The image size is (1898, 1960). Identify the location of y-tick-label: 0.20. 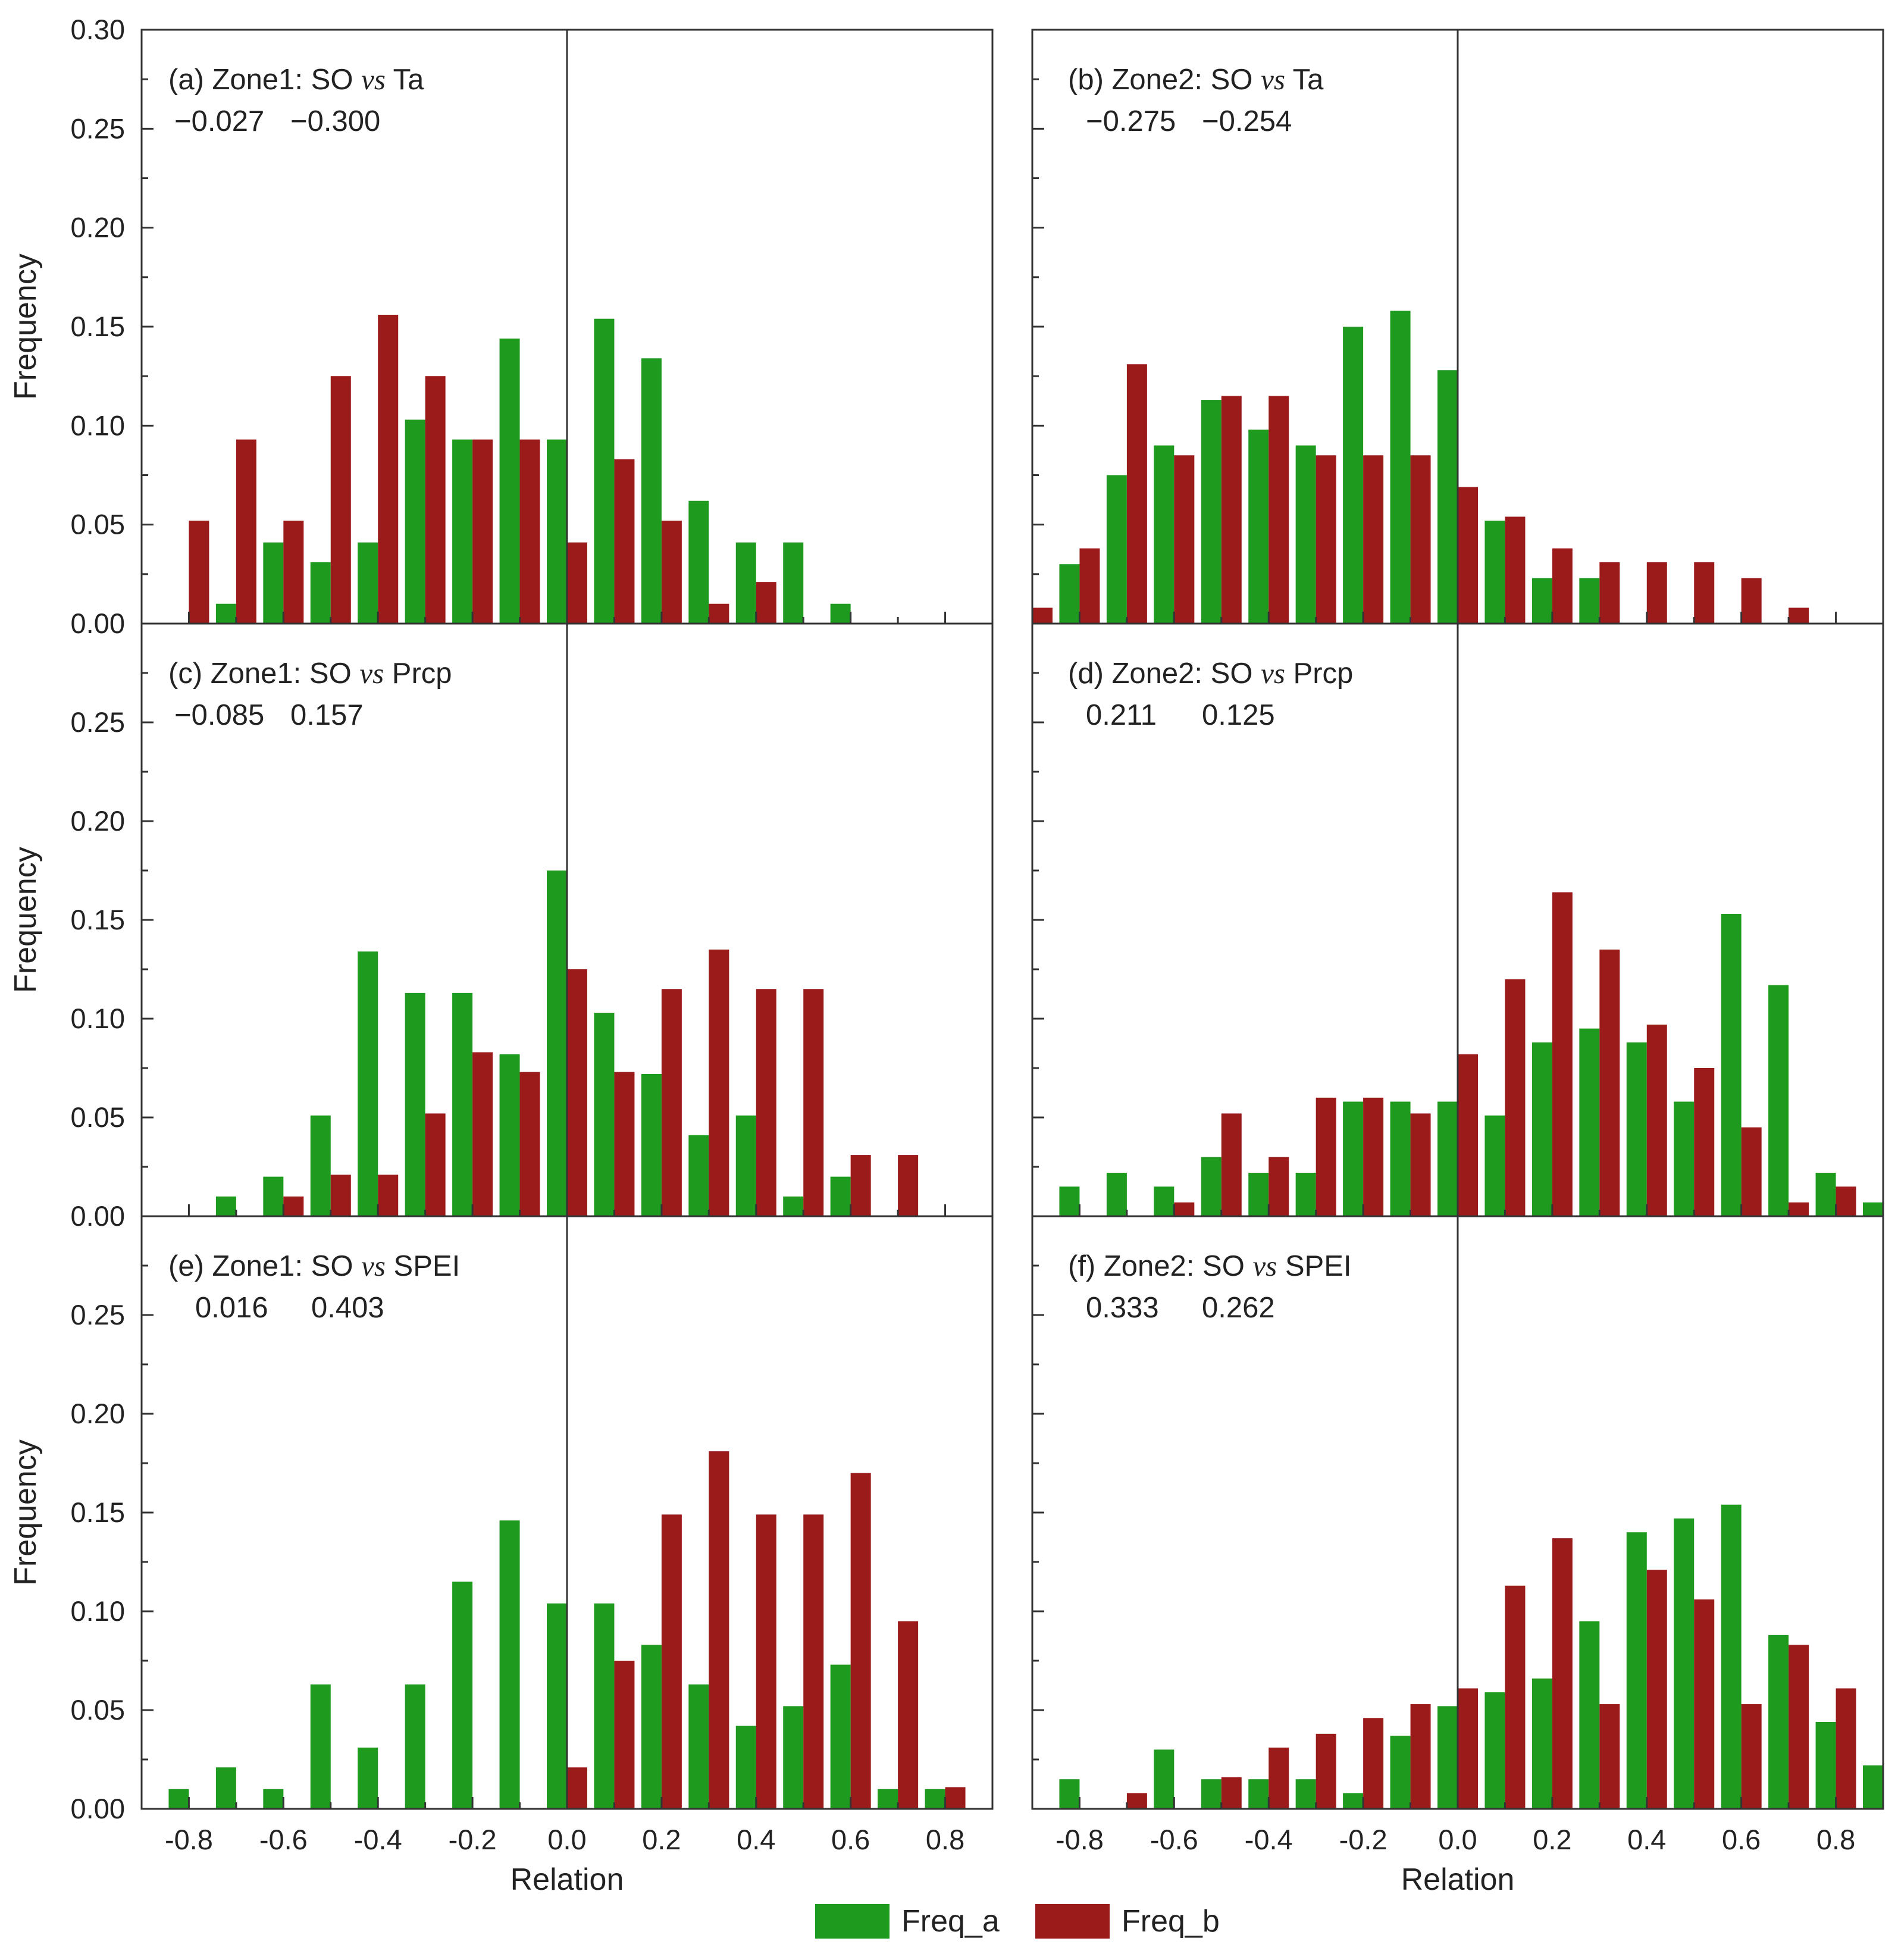
(98, 227).